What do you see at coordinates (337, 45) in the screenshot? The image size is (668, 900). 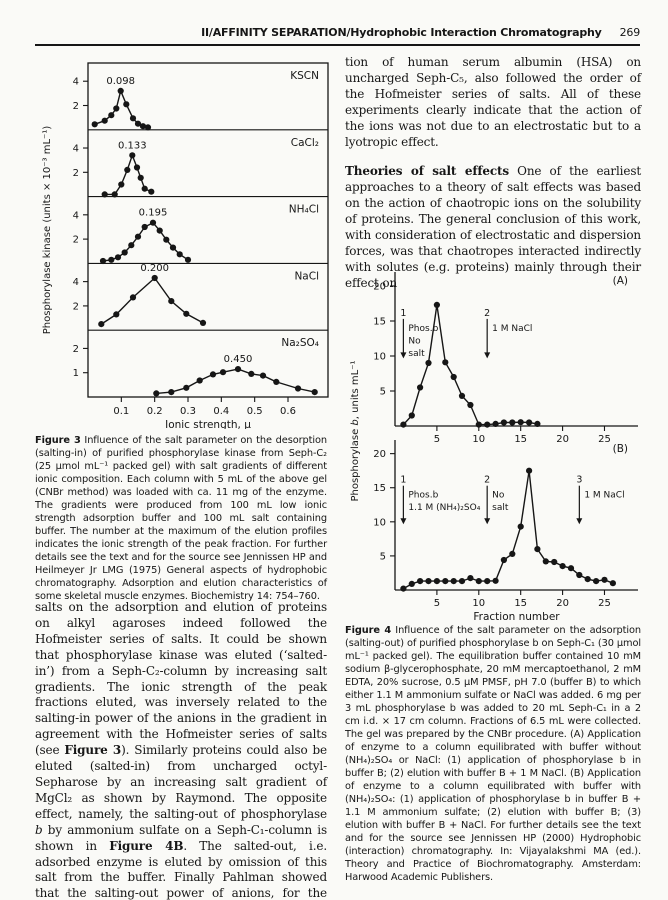 I see `header-rule` at bounding box center [337, 45].